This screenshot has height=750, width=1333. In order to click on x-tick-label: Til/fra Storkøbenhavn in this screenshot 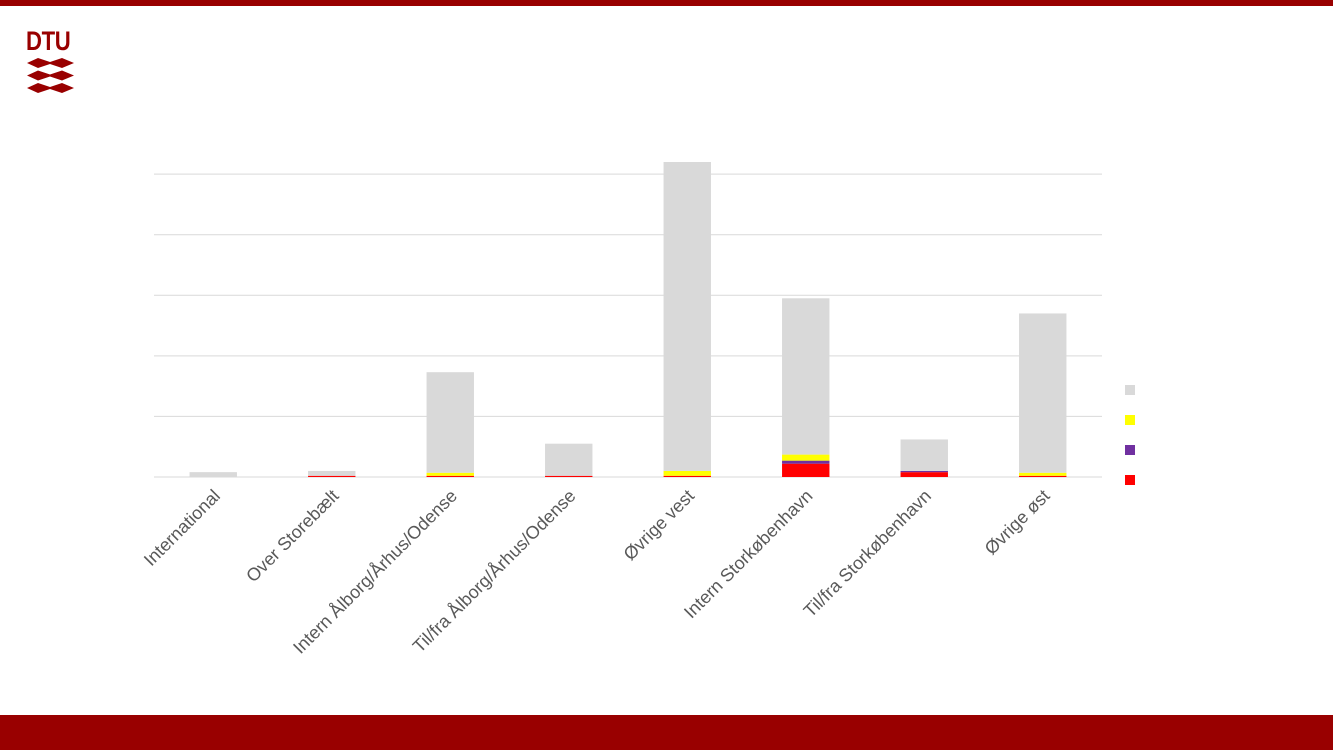, I will do `click(867, 553)`.